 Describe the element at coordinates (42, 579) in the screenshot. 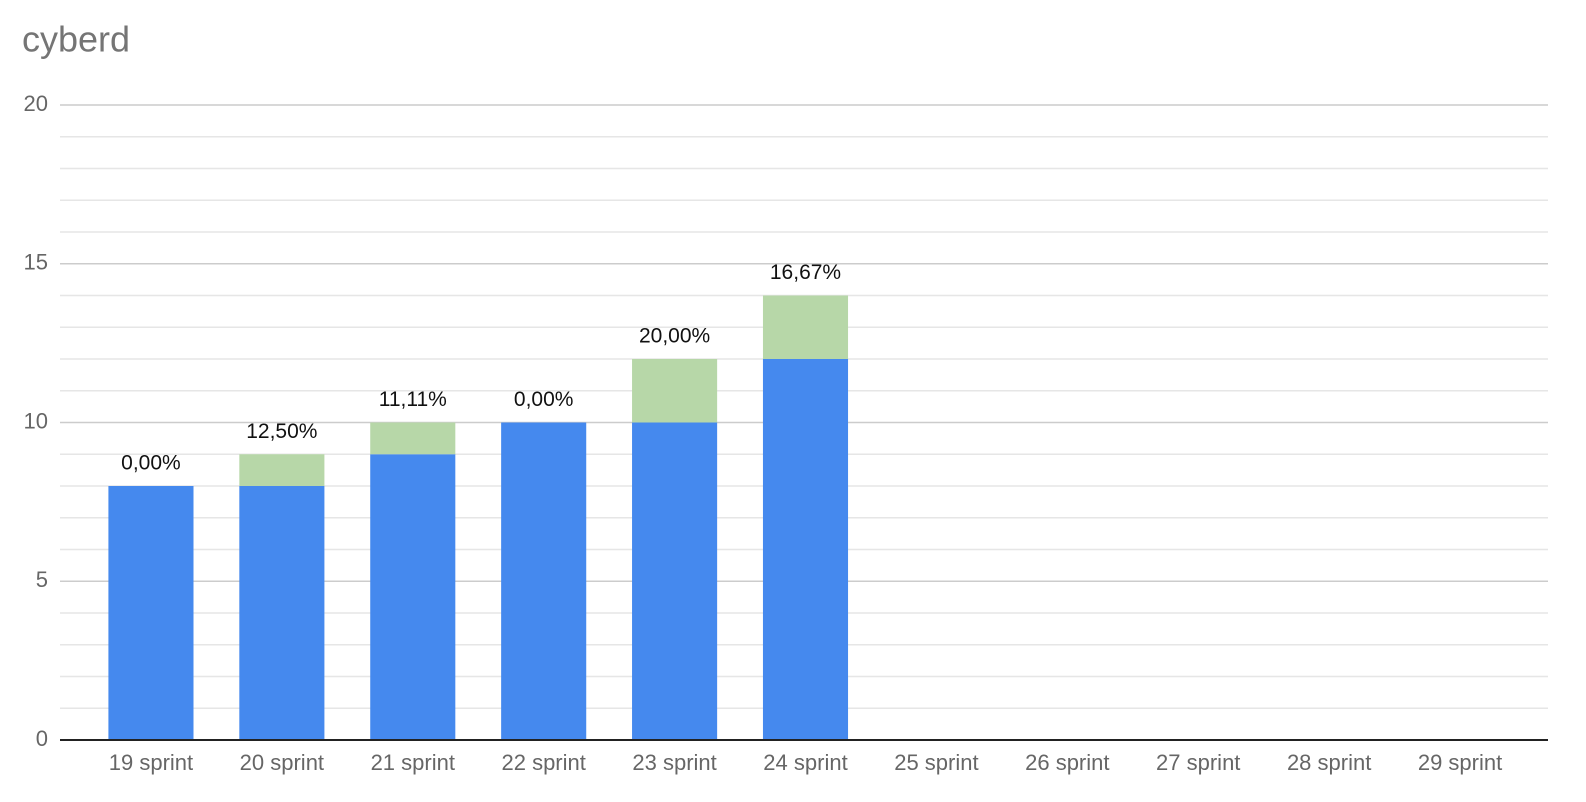

I see `y-tick-label: 5` at that location.